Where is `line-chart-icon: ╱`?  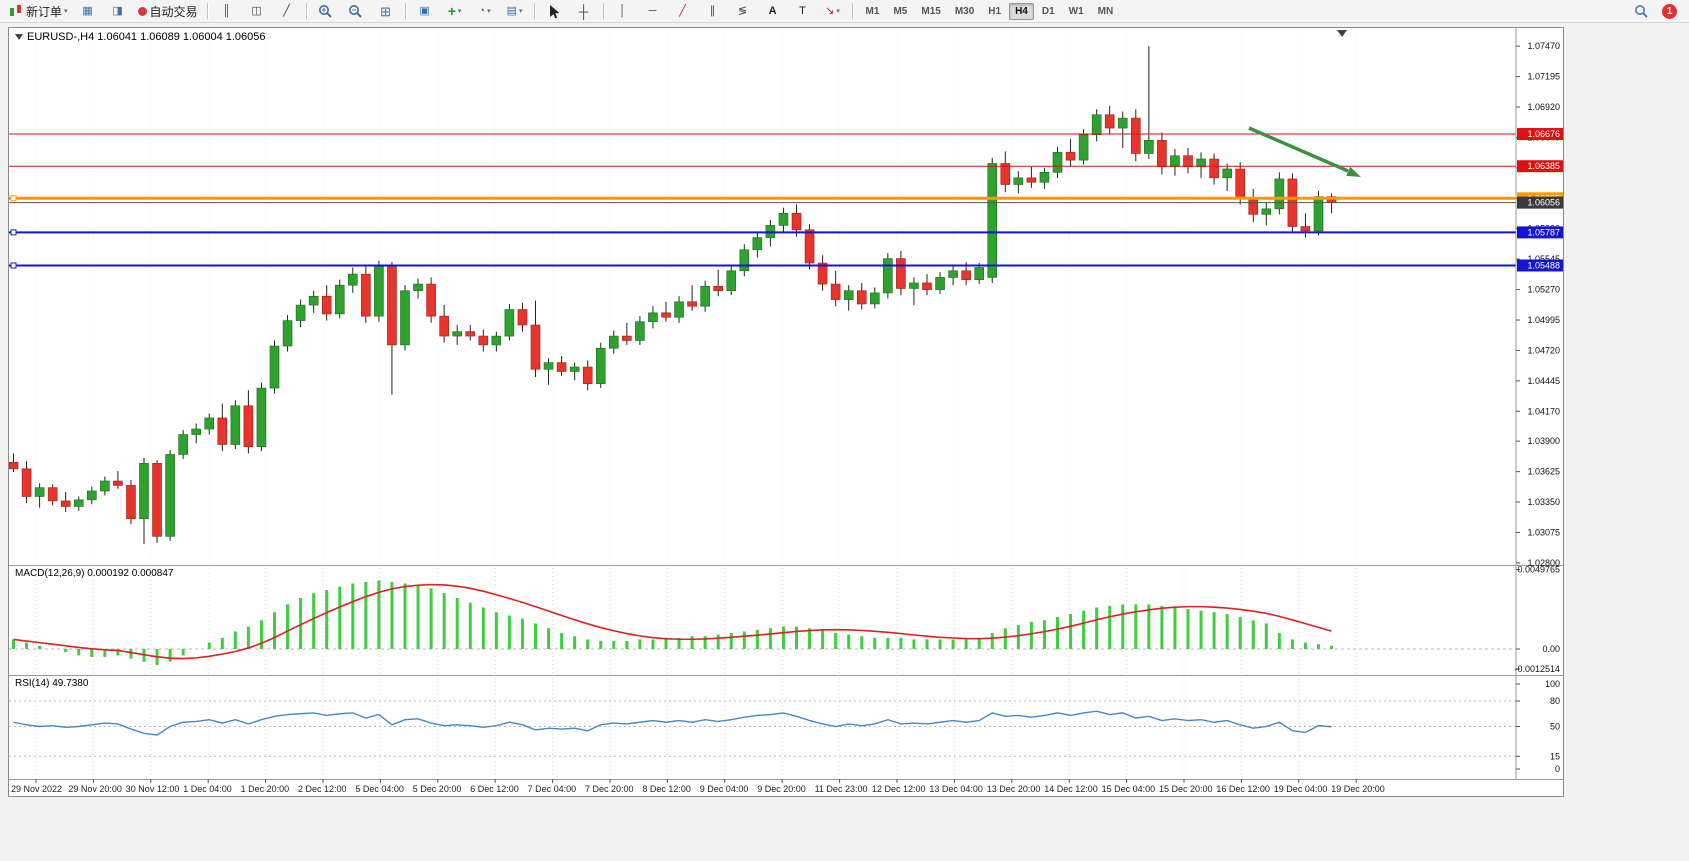
line-chart-icon: ╱ is located at coordinates (286, 10).